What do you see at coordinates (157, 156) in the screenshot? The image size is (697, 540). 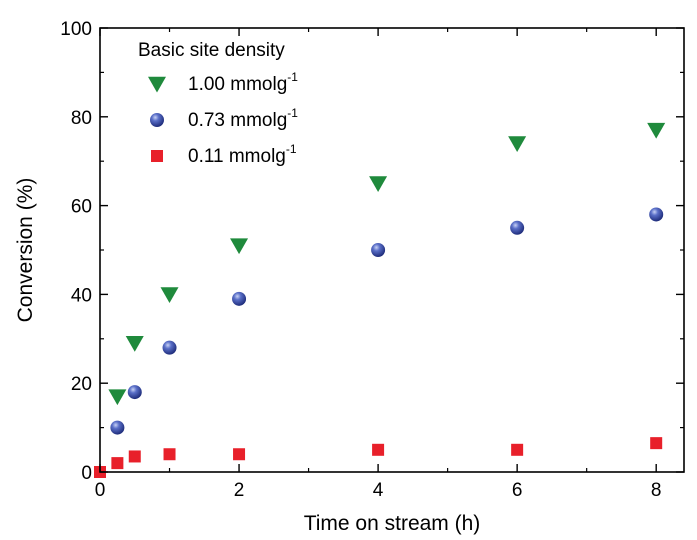 I see `legend-marker-square` at bounding box center [157, 156].